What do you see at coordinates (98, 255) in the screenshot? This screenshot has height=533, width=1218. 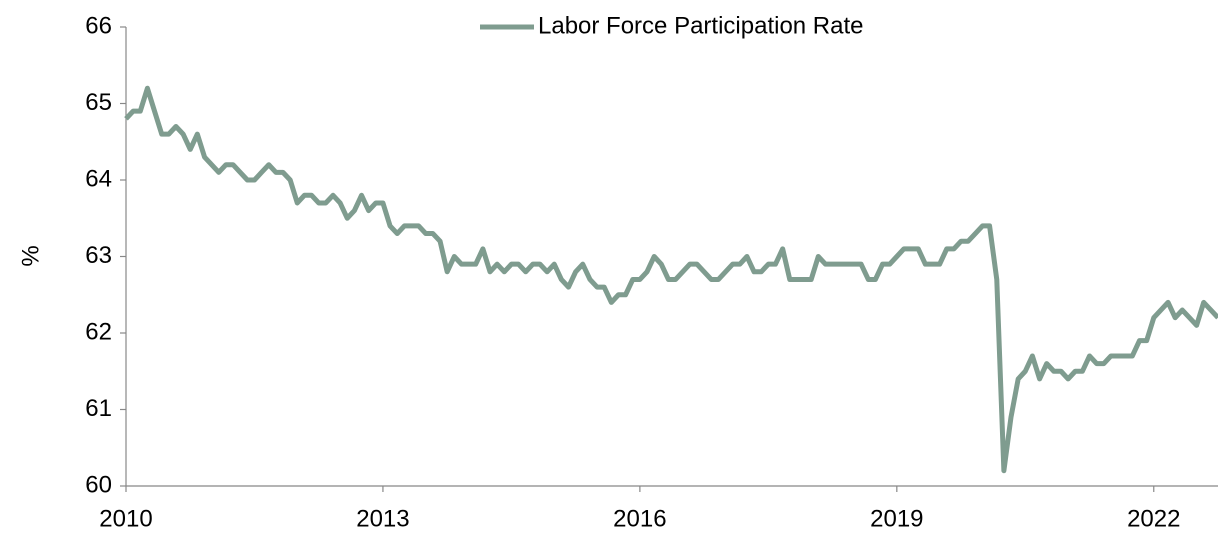 I see `y-tick-label: 63` at bounding box center [98, 255].